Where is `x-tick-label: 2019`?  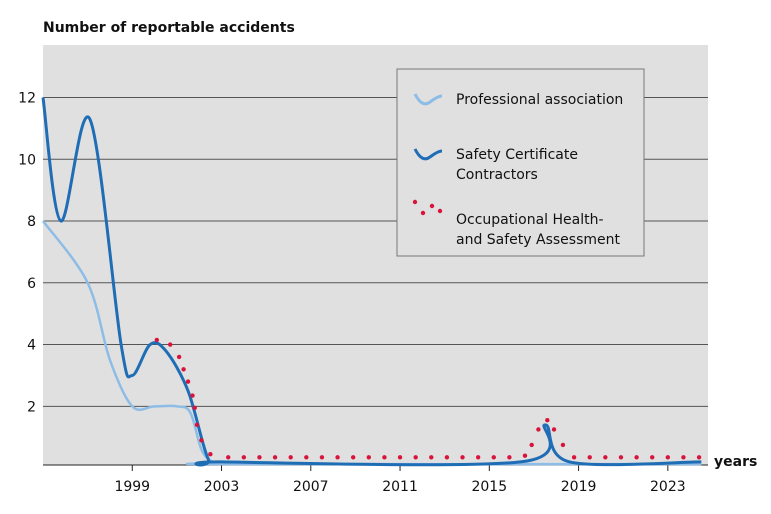
x-tick-label: 2019 is located at coordinates (579, 487).